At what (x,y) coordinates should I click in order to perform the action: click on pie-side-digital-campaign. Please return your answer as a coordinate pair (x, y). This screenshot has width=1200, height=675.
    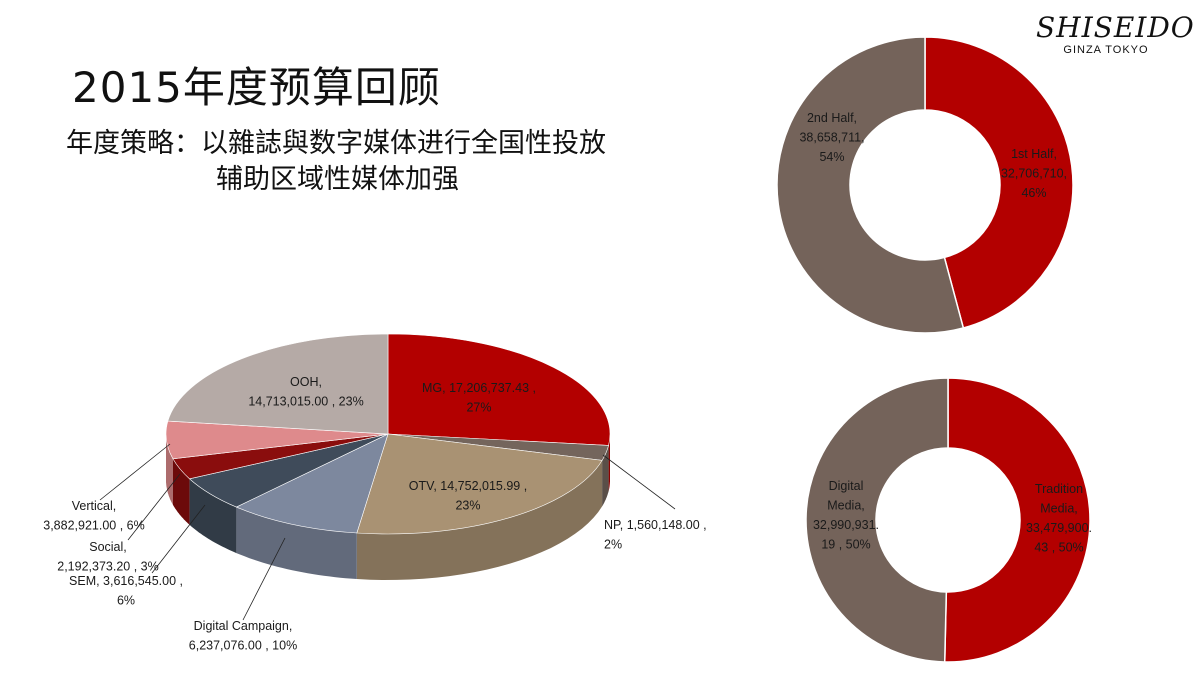
    Looking at the image, I should click on (296, 543).